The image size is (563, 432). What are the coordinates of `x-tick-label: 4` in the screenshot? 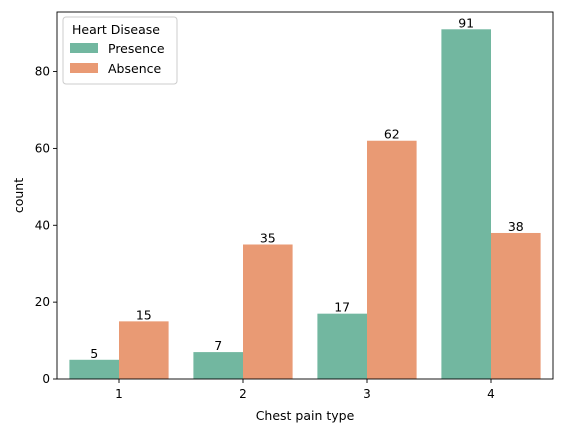 It's located at (491, 394).